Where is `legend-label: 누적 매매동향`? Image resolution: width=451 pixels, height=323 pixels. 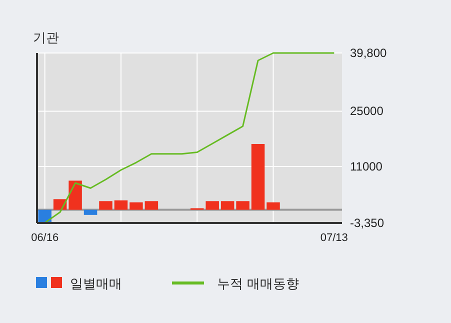 legend-label: 누적 매매동향 is located at coordinates (258, 284).